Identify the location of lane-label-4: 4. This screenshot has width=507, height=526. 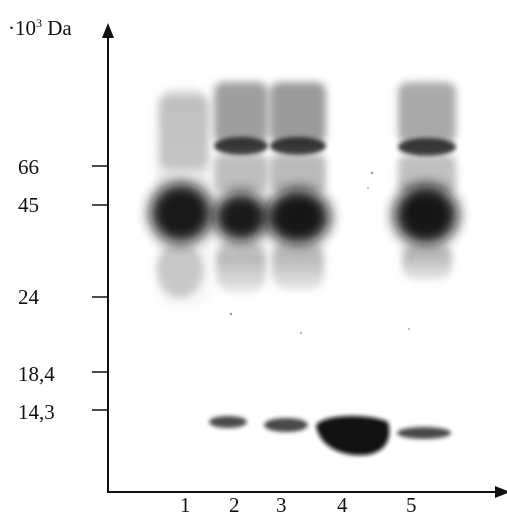
(342, 505).